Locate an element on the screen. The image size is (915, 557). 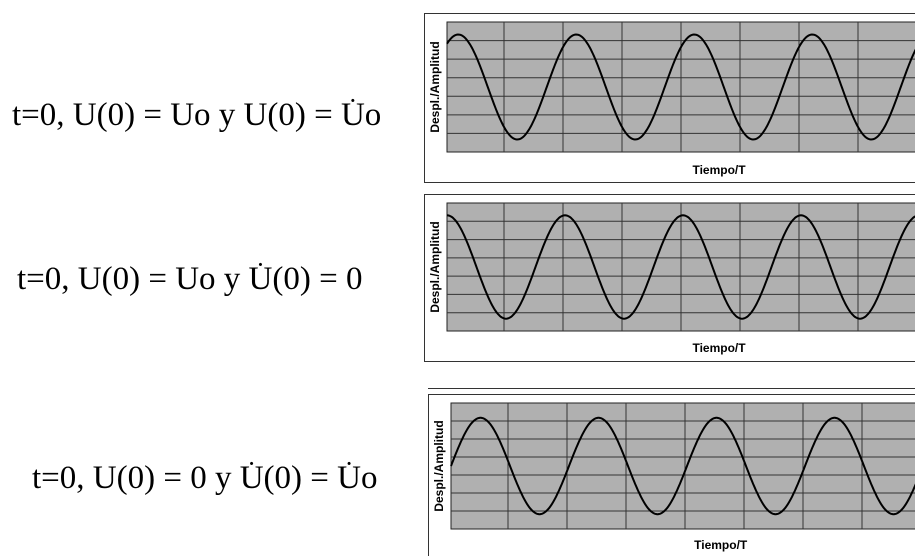
equation-1-part-2: o is located at coordinates (373, 115).